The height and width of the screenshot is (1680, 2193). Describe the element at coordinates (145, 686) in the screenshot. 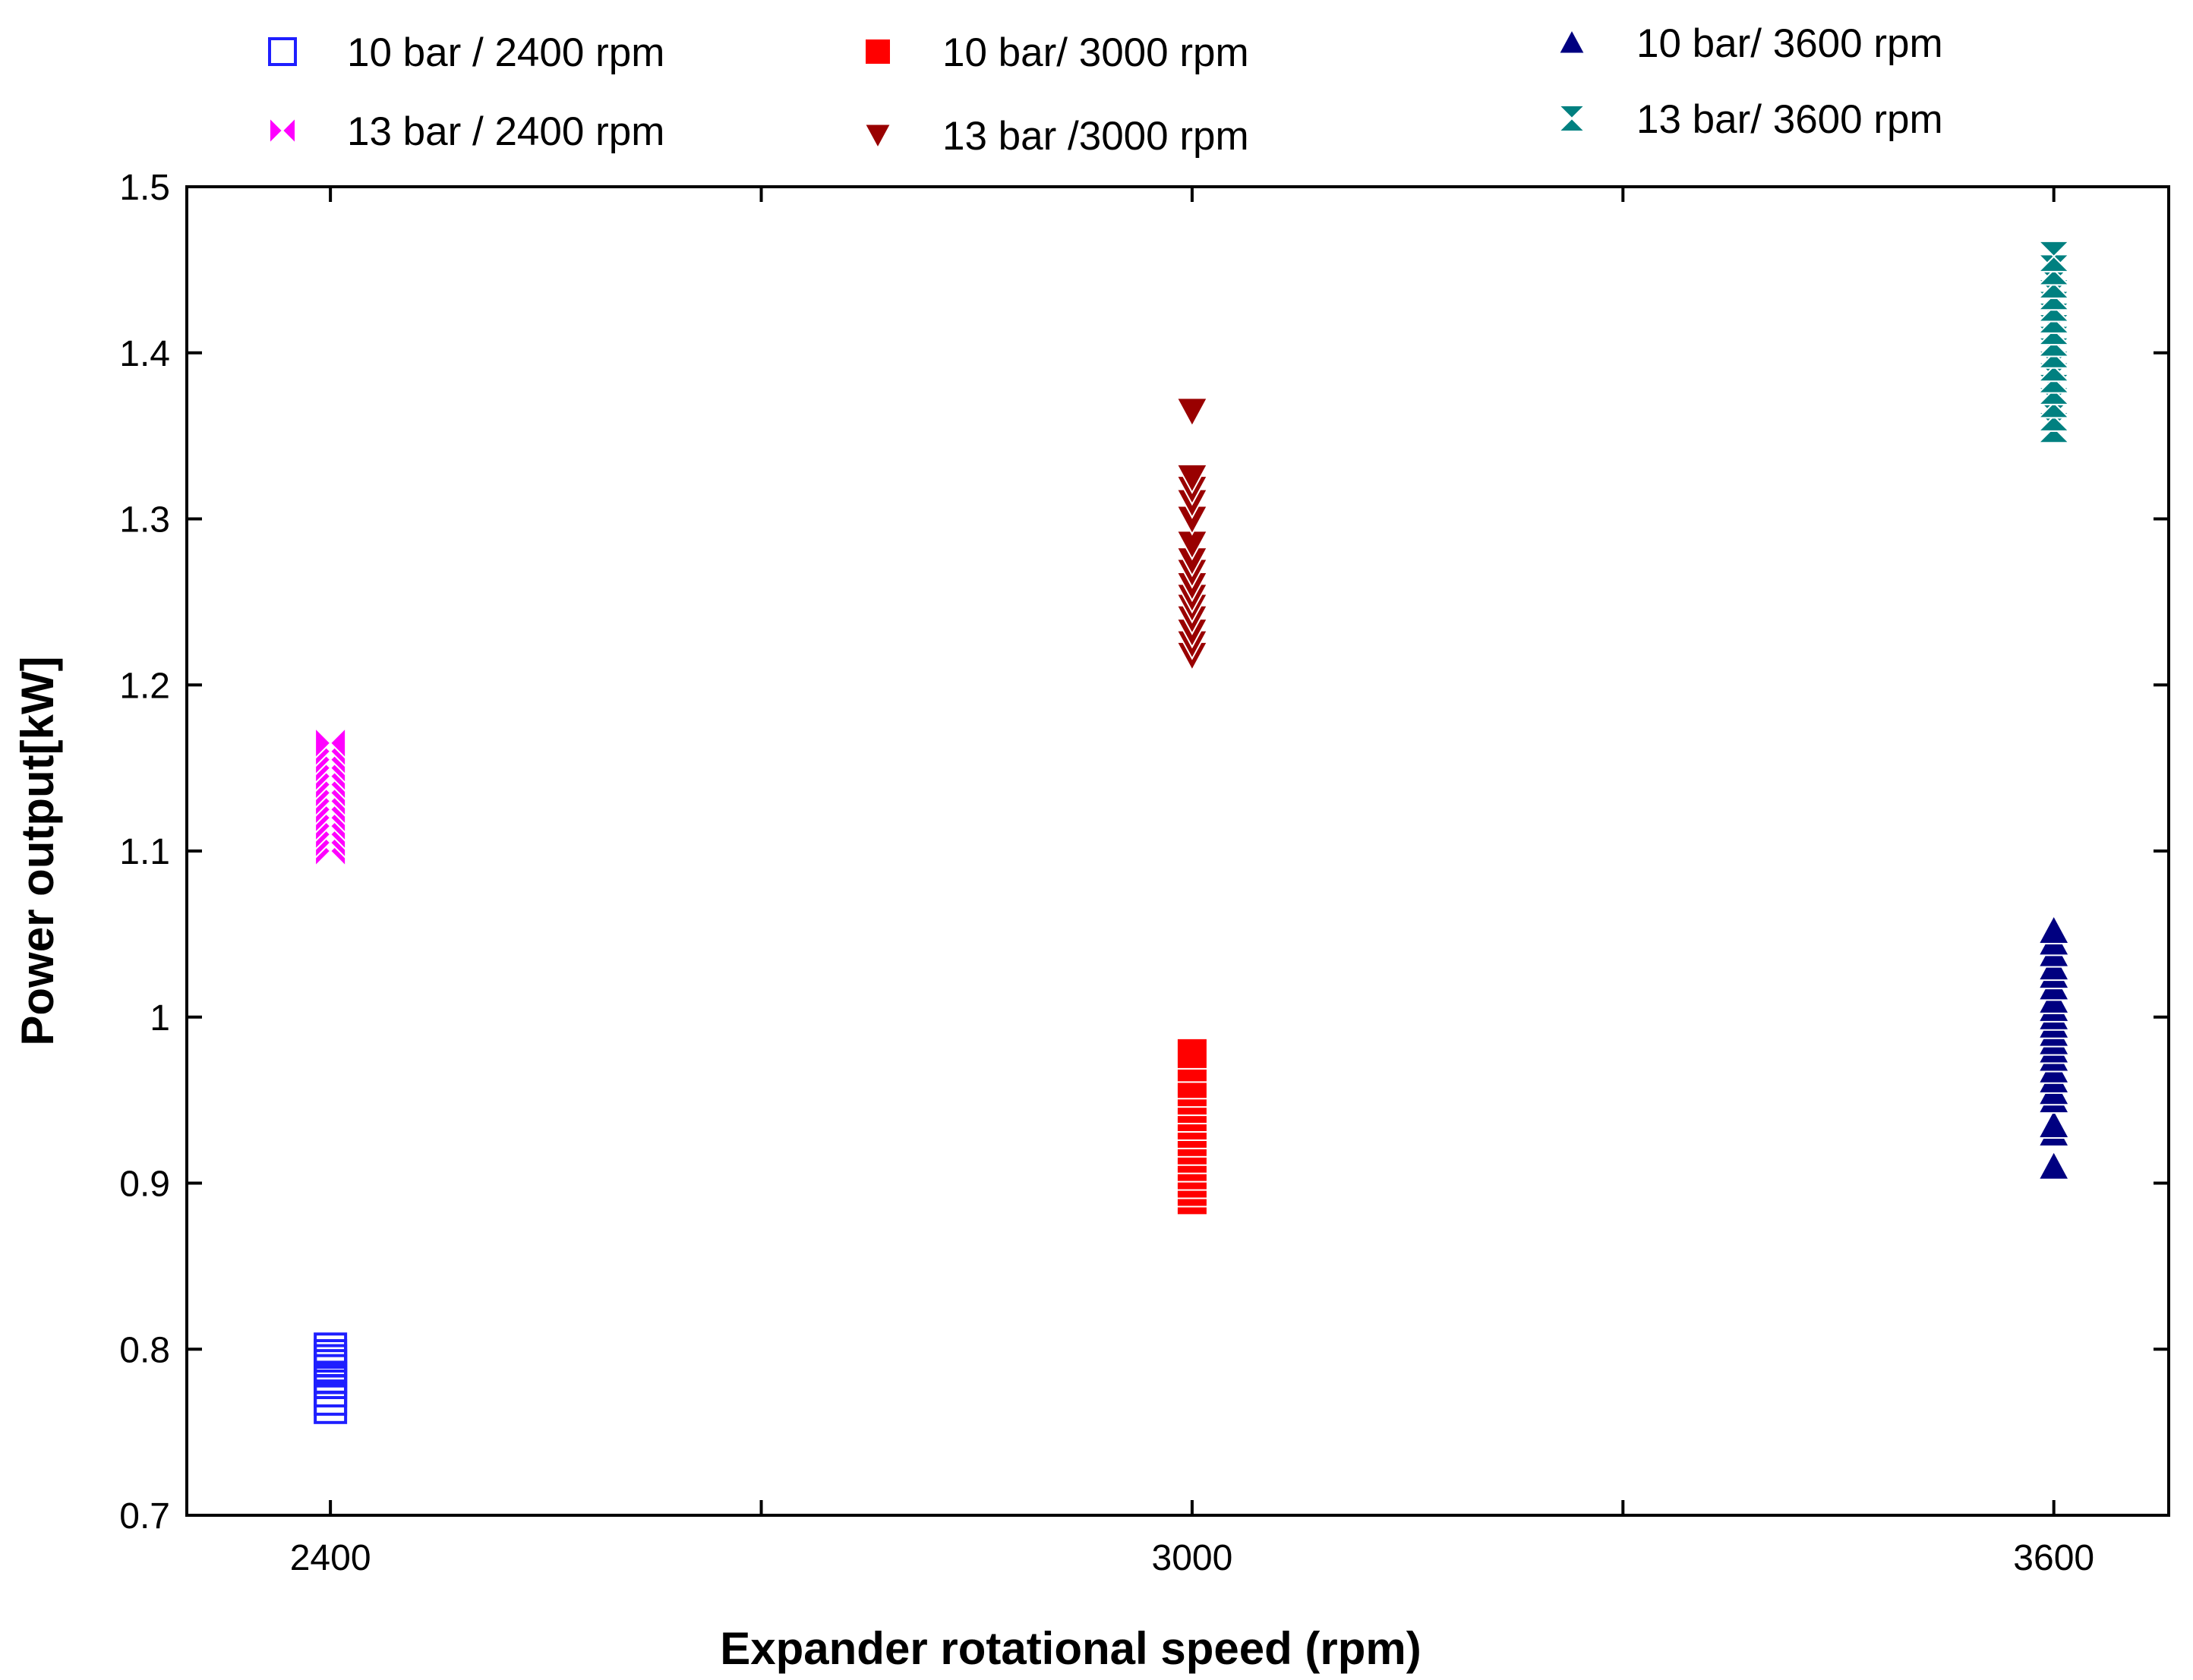

I see `y-tick-label: 1.2` at that location.